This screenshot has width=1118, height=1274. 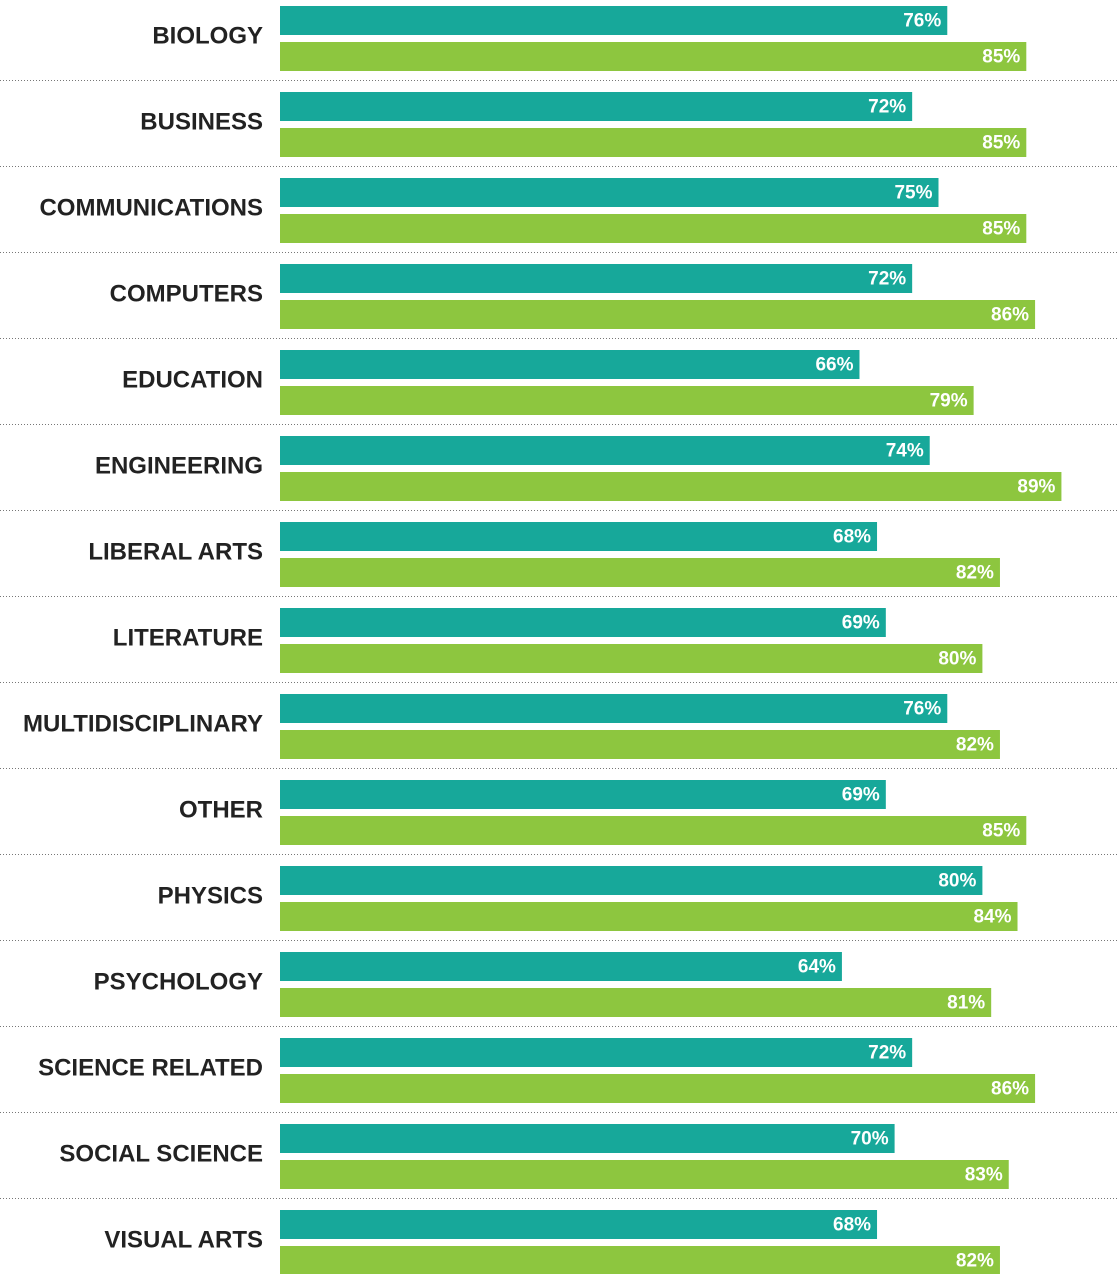 What do you see at coordinates (178, 981) in the screenshot?
I see `category-label: PSYCHOLOGY` at bounding box center [178, 981].